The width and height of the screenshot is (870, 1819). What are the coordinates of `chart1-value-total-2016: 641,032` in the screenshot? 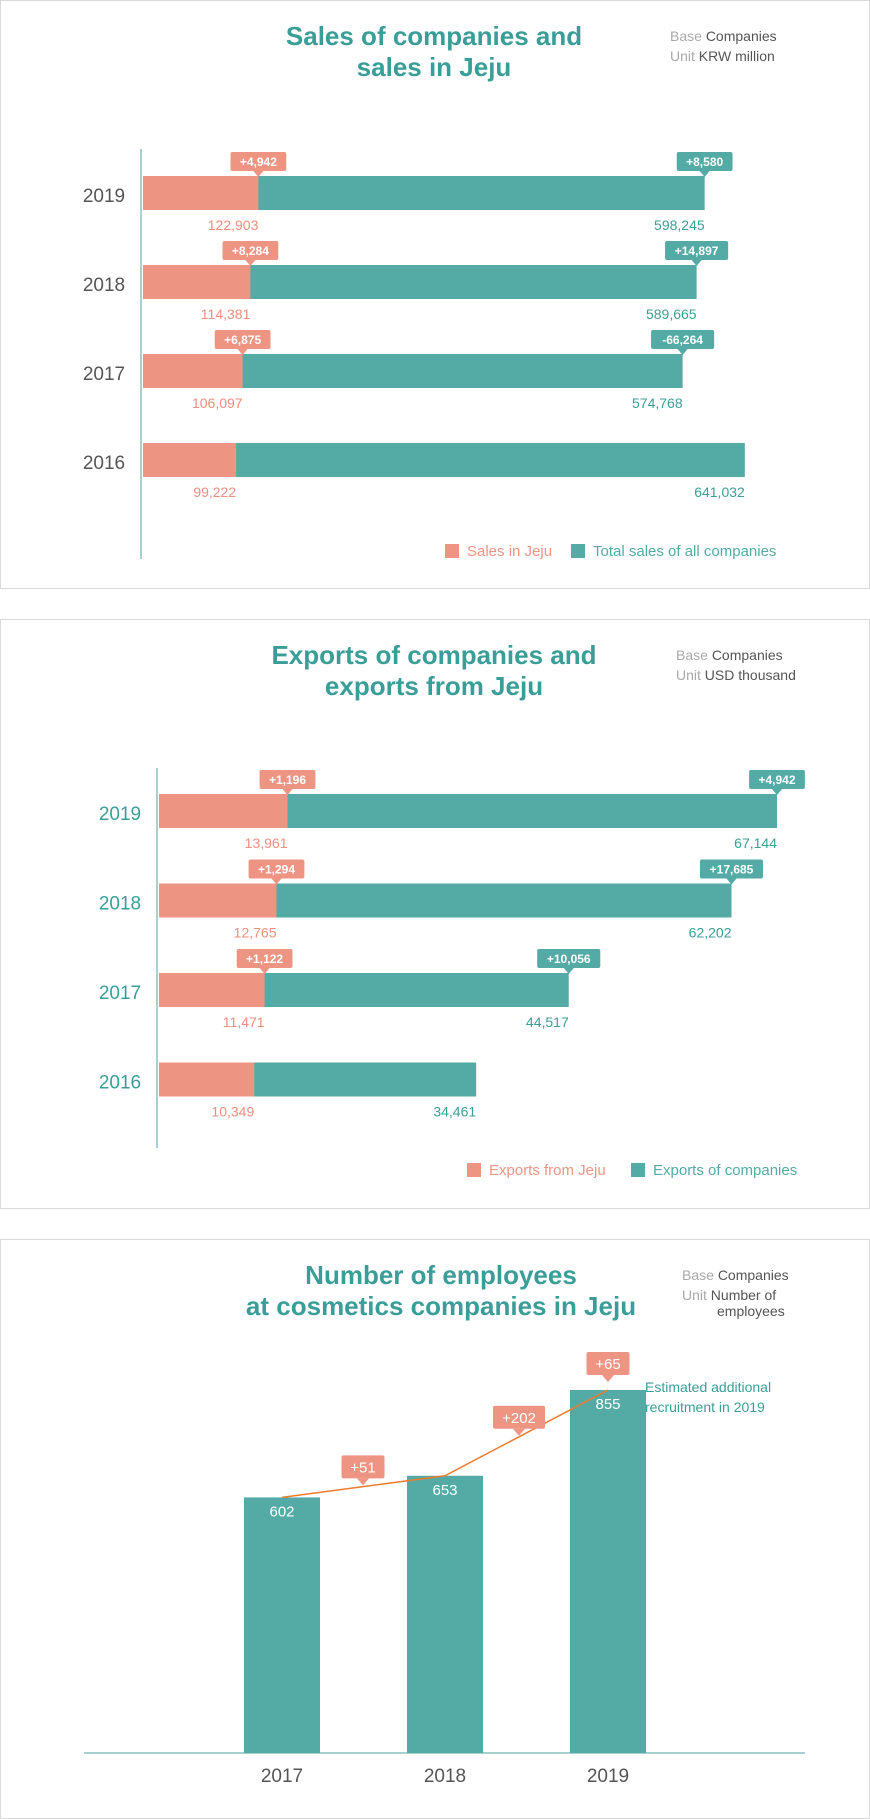 It's located at (719, 492).